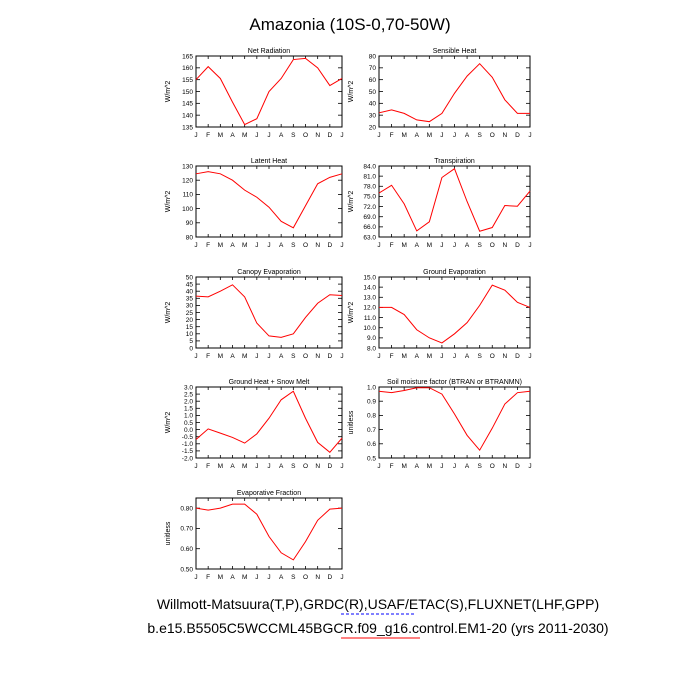 The image size is (700, 700). I want to click on panel-title: Ground Evaporation, so click(454, 272).